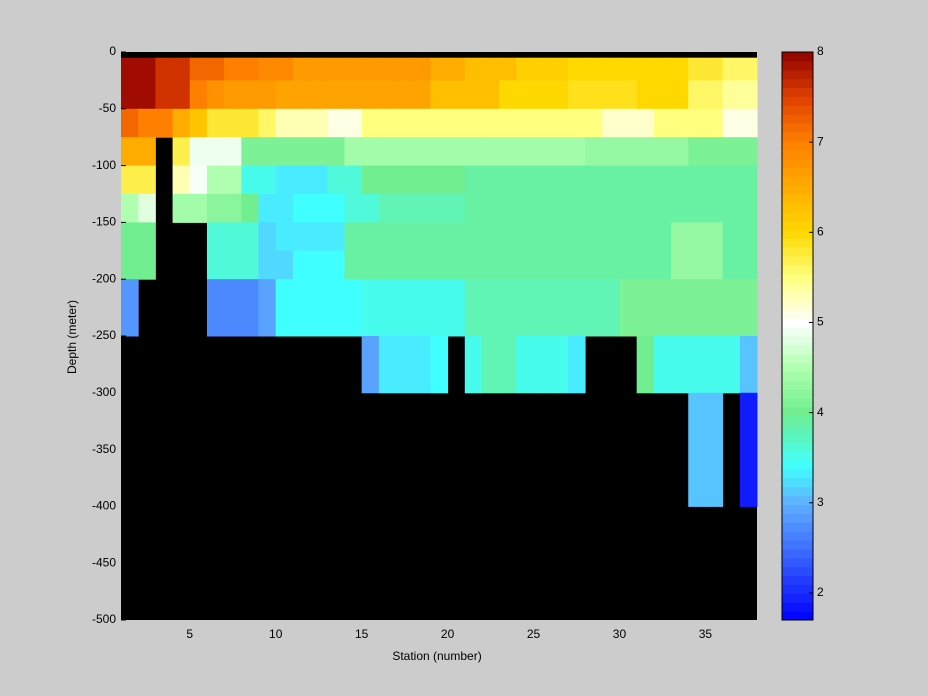 The height and width of the screenshot is (696, 928). Describe the element at coordinates (104, 392) in the screenshot. I see `y-tick-label: -300` at that location.